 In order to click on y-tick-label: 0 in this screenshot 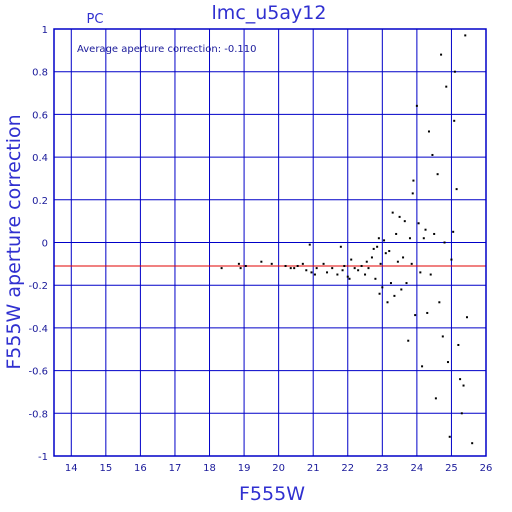, I will do `click(45, 244)`.